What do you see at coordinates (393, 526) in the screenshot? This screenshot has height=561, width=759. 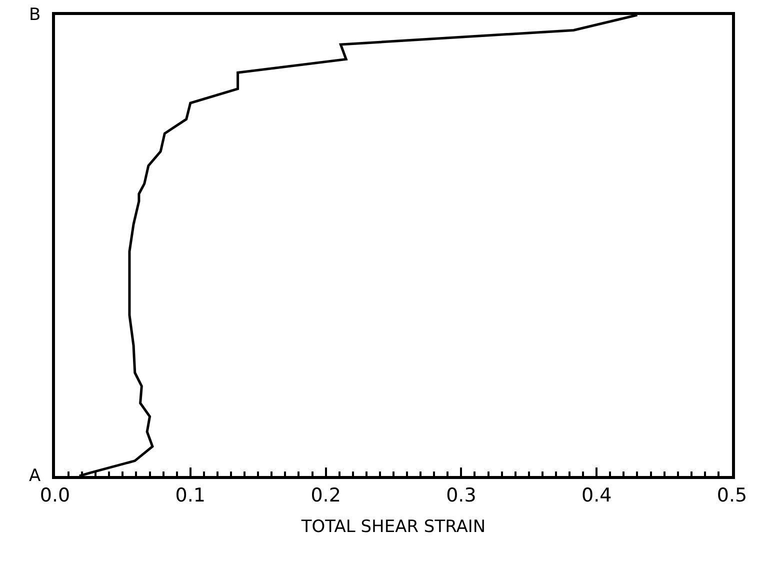 I see `x-axis-title: TOTAL SHEAR STRAIN` at bounding box center [393, 526].